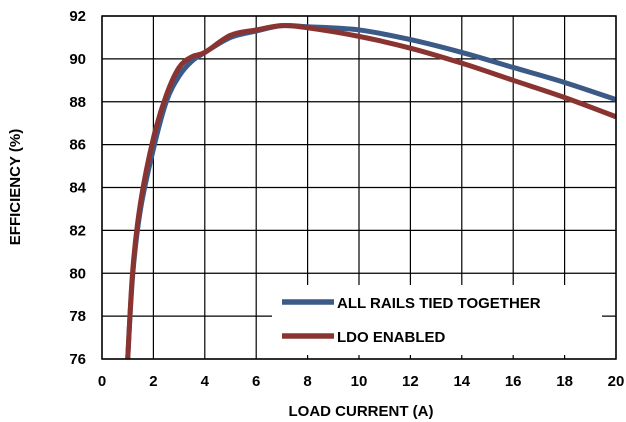 Image resolution: width=626 pixels, height=422 pixels. What do you see at coordinates (361, 411) in the screenshot?
I see `x-axis-title: LOAD CURRENT (A)` at bounding box center [361, 411].